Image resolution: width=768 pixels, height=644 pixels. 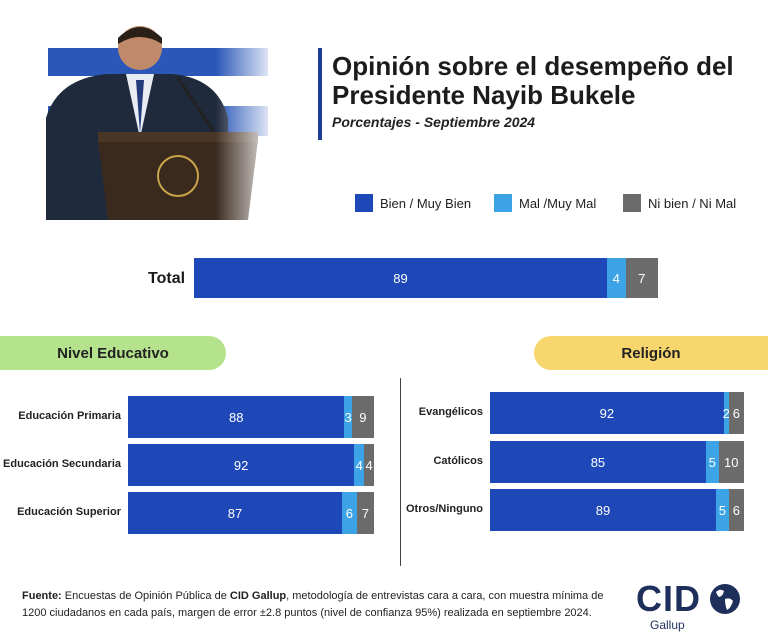 I want to click on education-bar: 87 6 7, so click(x=251, y=513).